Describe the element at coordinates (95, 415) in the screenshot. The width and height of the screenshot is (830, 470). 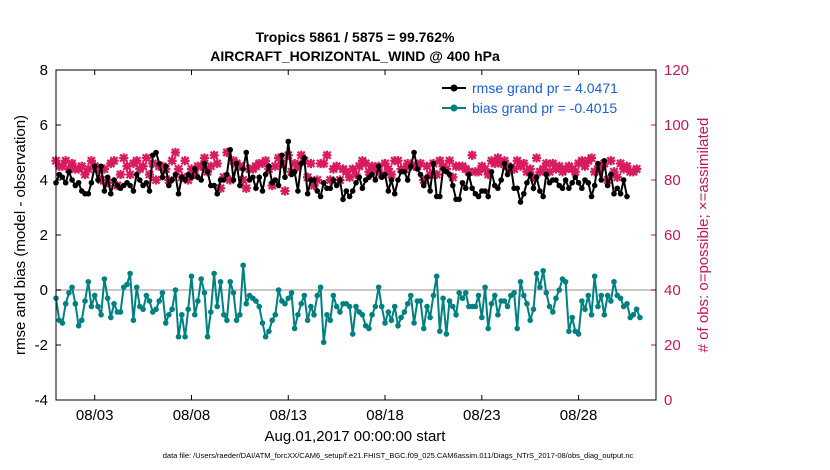
I see `x-tick-label: 08/03` at that location.